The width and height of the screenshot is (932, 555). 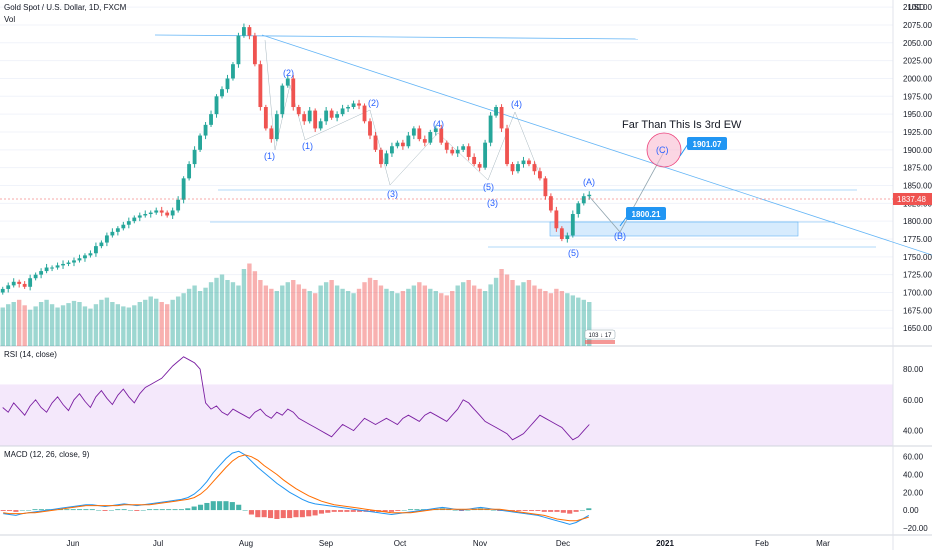 What do you see at coordinates (665, 543) in the screenshot?
I see `time-tick-label: 2021` at bounding box center [665, 543].